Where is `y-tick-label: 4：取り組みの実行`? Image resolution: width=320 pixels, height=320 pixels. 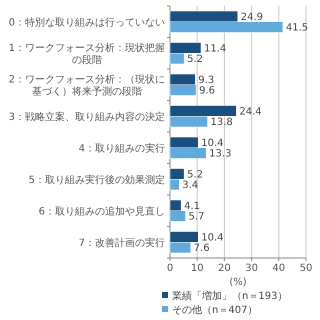 y-tick-label: 4：取り組みの実行 is located at coordinates (122, 148).